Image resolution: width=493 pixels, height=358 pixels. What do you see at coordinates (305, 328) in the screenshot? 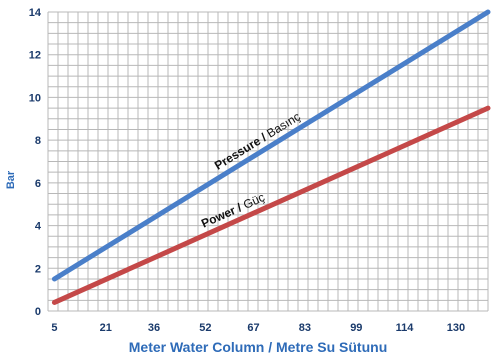
I see `x-tick-label: 83` at bounding box center [305, 328].